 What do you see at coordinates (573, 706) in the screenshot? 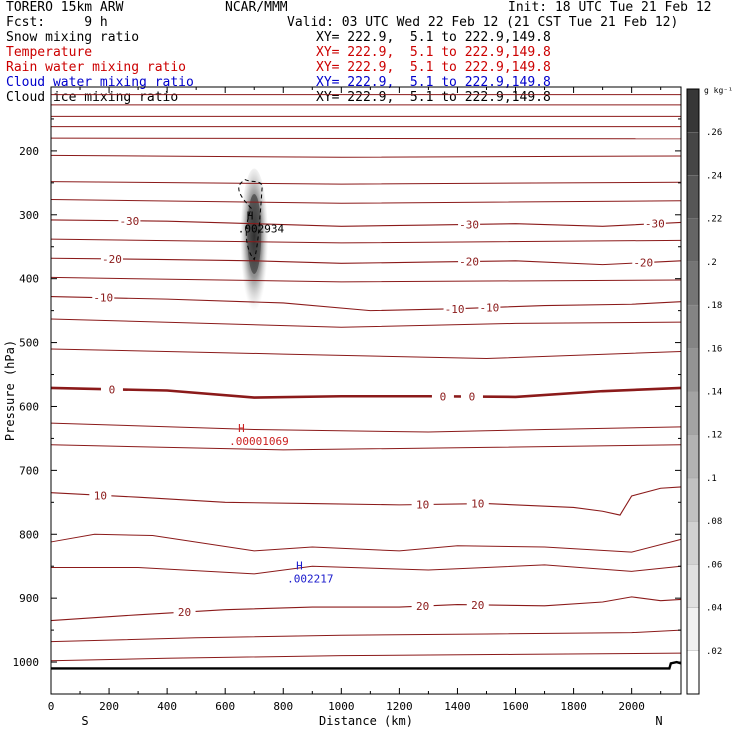
I see `x-tick-label: 1800` at bounding box center [573, 706].